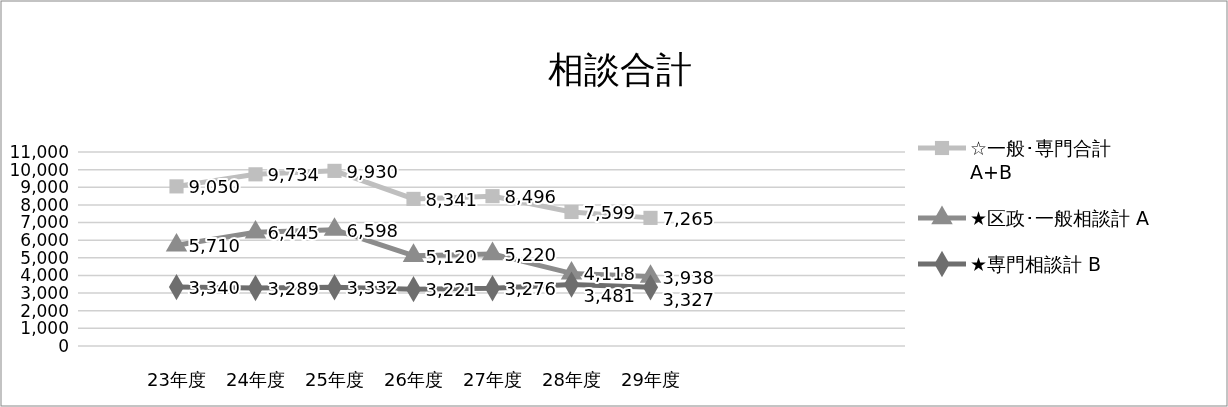 Image resolution: width=1228 pixels, height=407 pixels. What do you see at coordinates (39, 151) in the screenshot?
I see `y-tick-label: 11,000` at bounding box center [39, 151].